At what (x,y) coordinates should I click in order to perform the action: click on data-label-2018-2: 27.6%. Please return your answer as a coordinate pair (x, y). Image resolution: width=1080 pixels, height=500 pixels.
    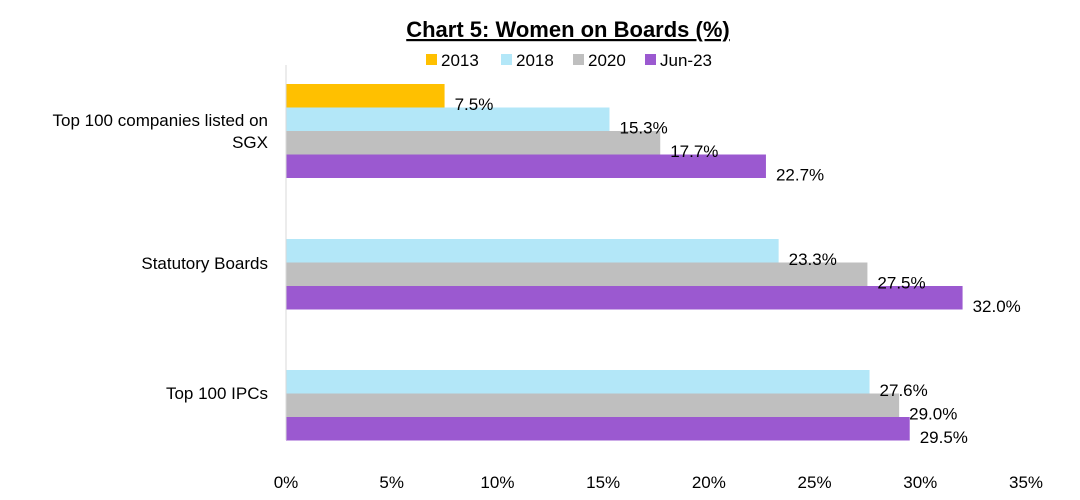
    Looking at the image, I should click on (904, 390).